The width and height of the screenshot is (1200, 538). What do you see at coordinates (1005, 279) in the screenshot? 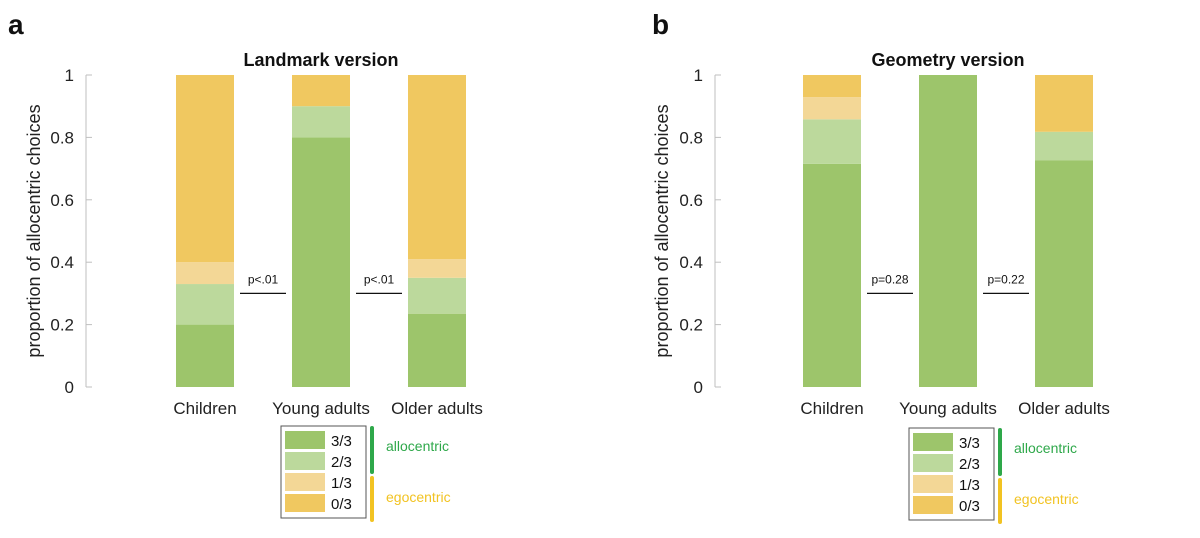
I see `p-value-label: p=0.22` at bounding box center [1005, 279].